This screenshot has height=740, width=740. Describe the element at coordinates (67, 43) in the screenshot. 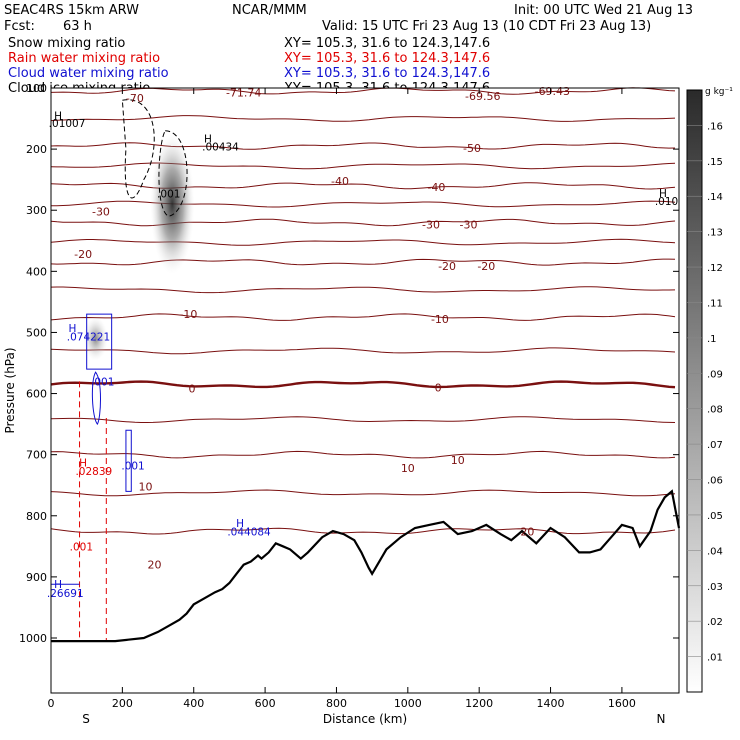

I see `field-name-snow: Snow mixing ratio` at that location.